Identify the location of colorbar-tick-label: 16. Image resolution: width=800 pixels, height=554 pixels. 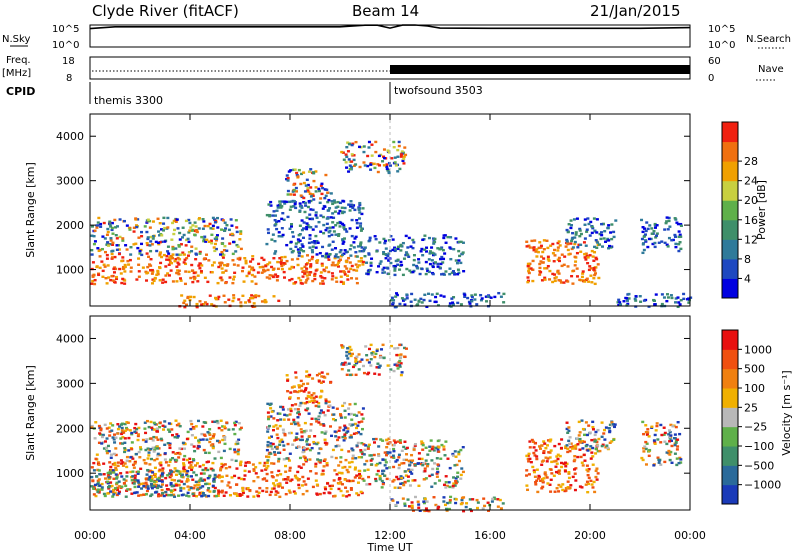
(751, 220).